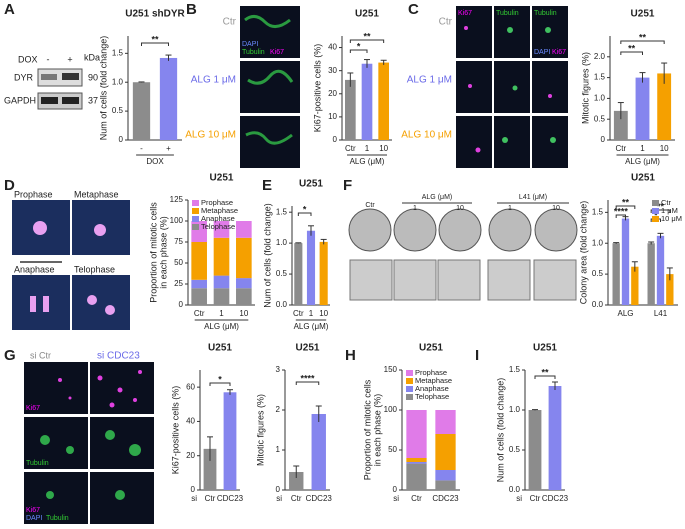 Image resolution: width=685 pixels, height=529 pixels. I want to click on y-tick-label: 2, so click(278, 409).